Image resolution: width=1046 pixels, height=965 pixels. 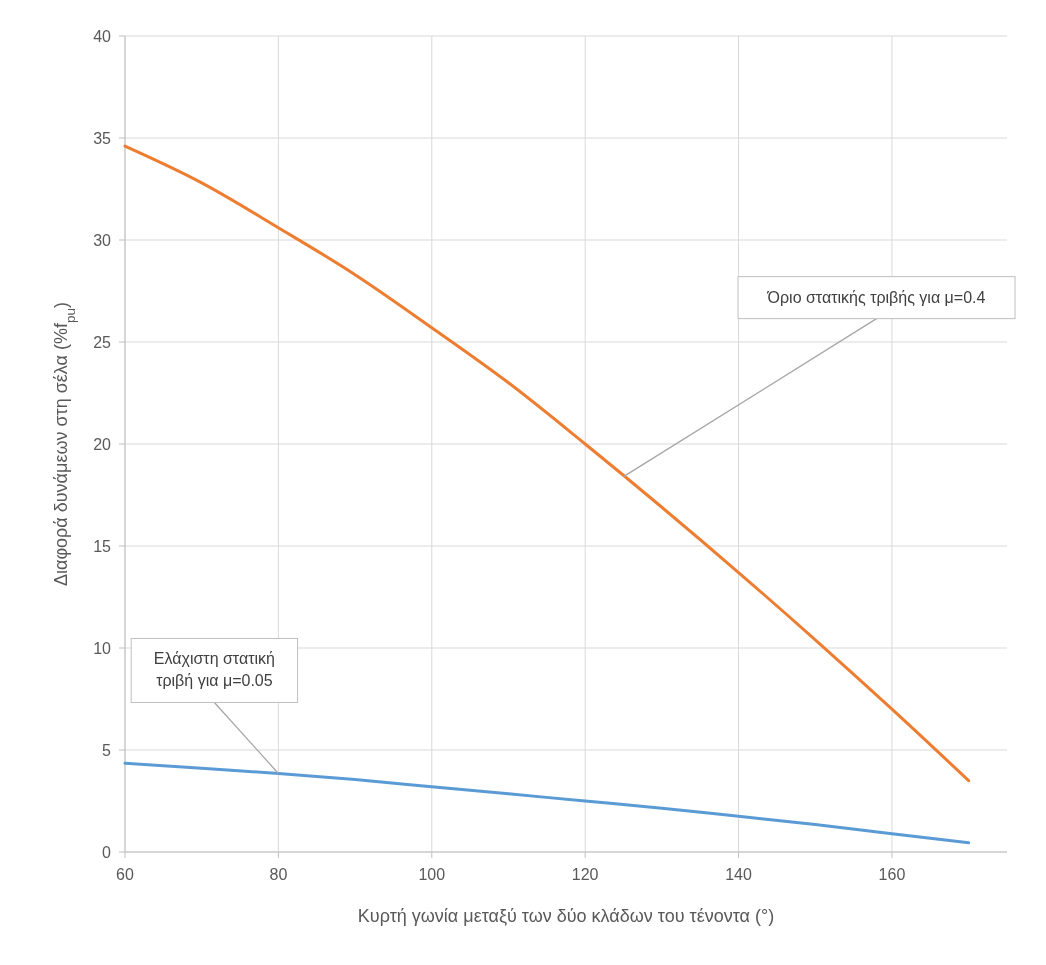 I want to click on y-tick-label: 0, so click(x=107, y=852).